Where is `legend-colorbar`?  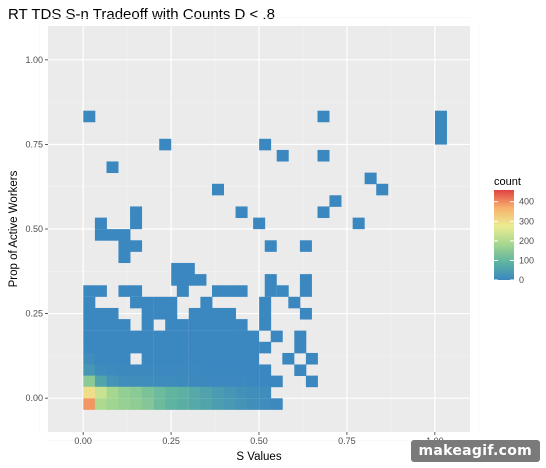
legend-colorbar is located at coordinates (504, 235).